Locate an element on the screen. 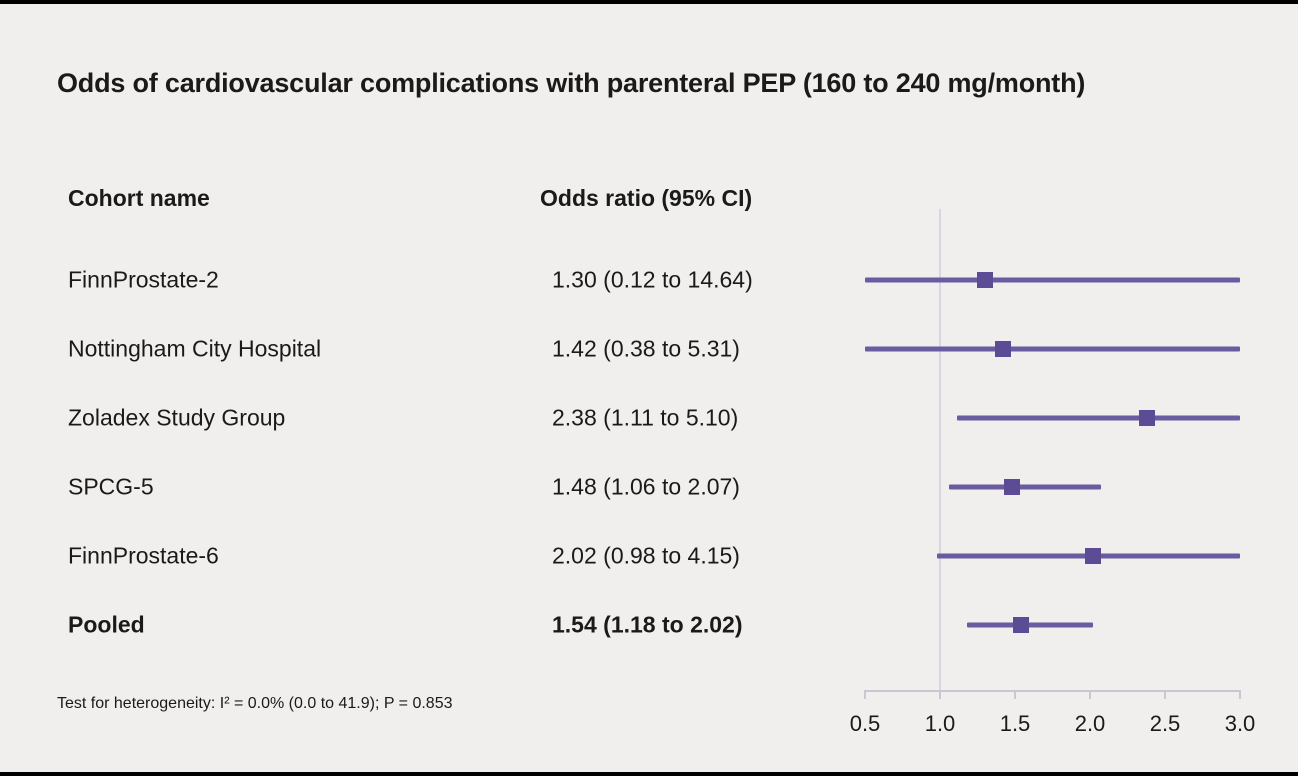 The height and width of the screenshot is (776, 1298). cohort-label: Zoladex Study Group is located at coordinates (177, 417).